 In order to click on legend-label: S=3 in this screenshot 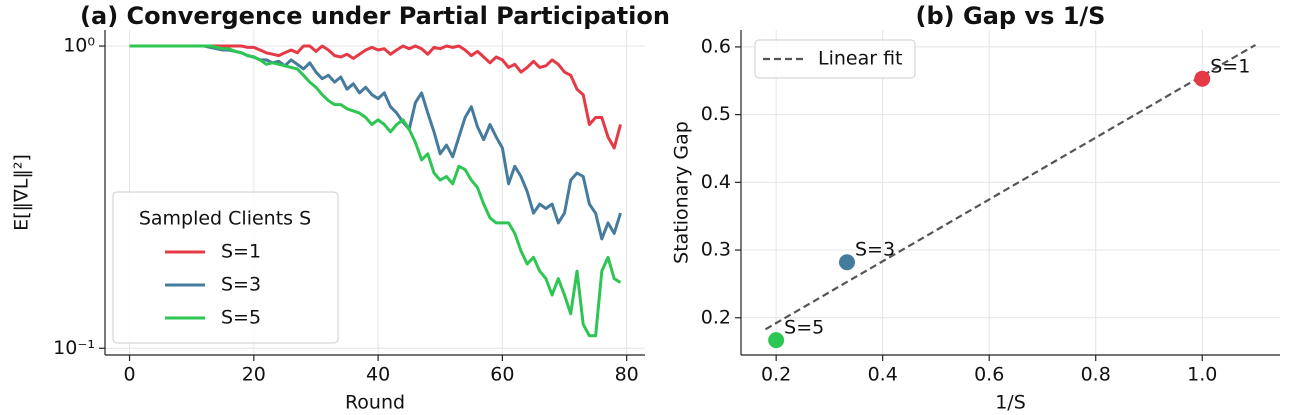, I will do `click(241, 285)`.